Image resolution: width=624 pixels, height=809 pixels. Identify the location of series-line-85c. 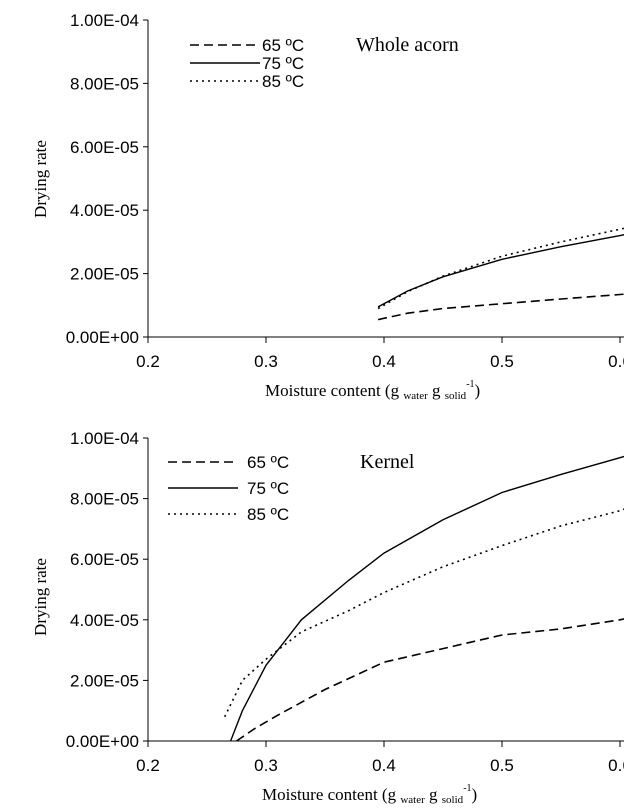
(500, 268).